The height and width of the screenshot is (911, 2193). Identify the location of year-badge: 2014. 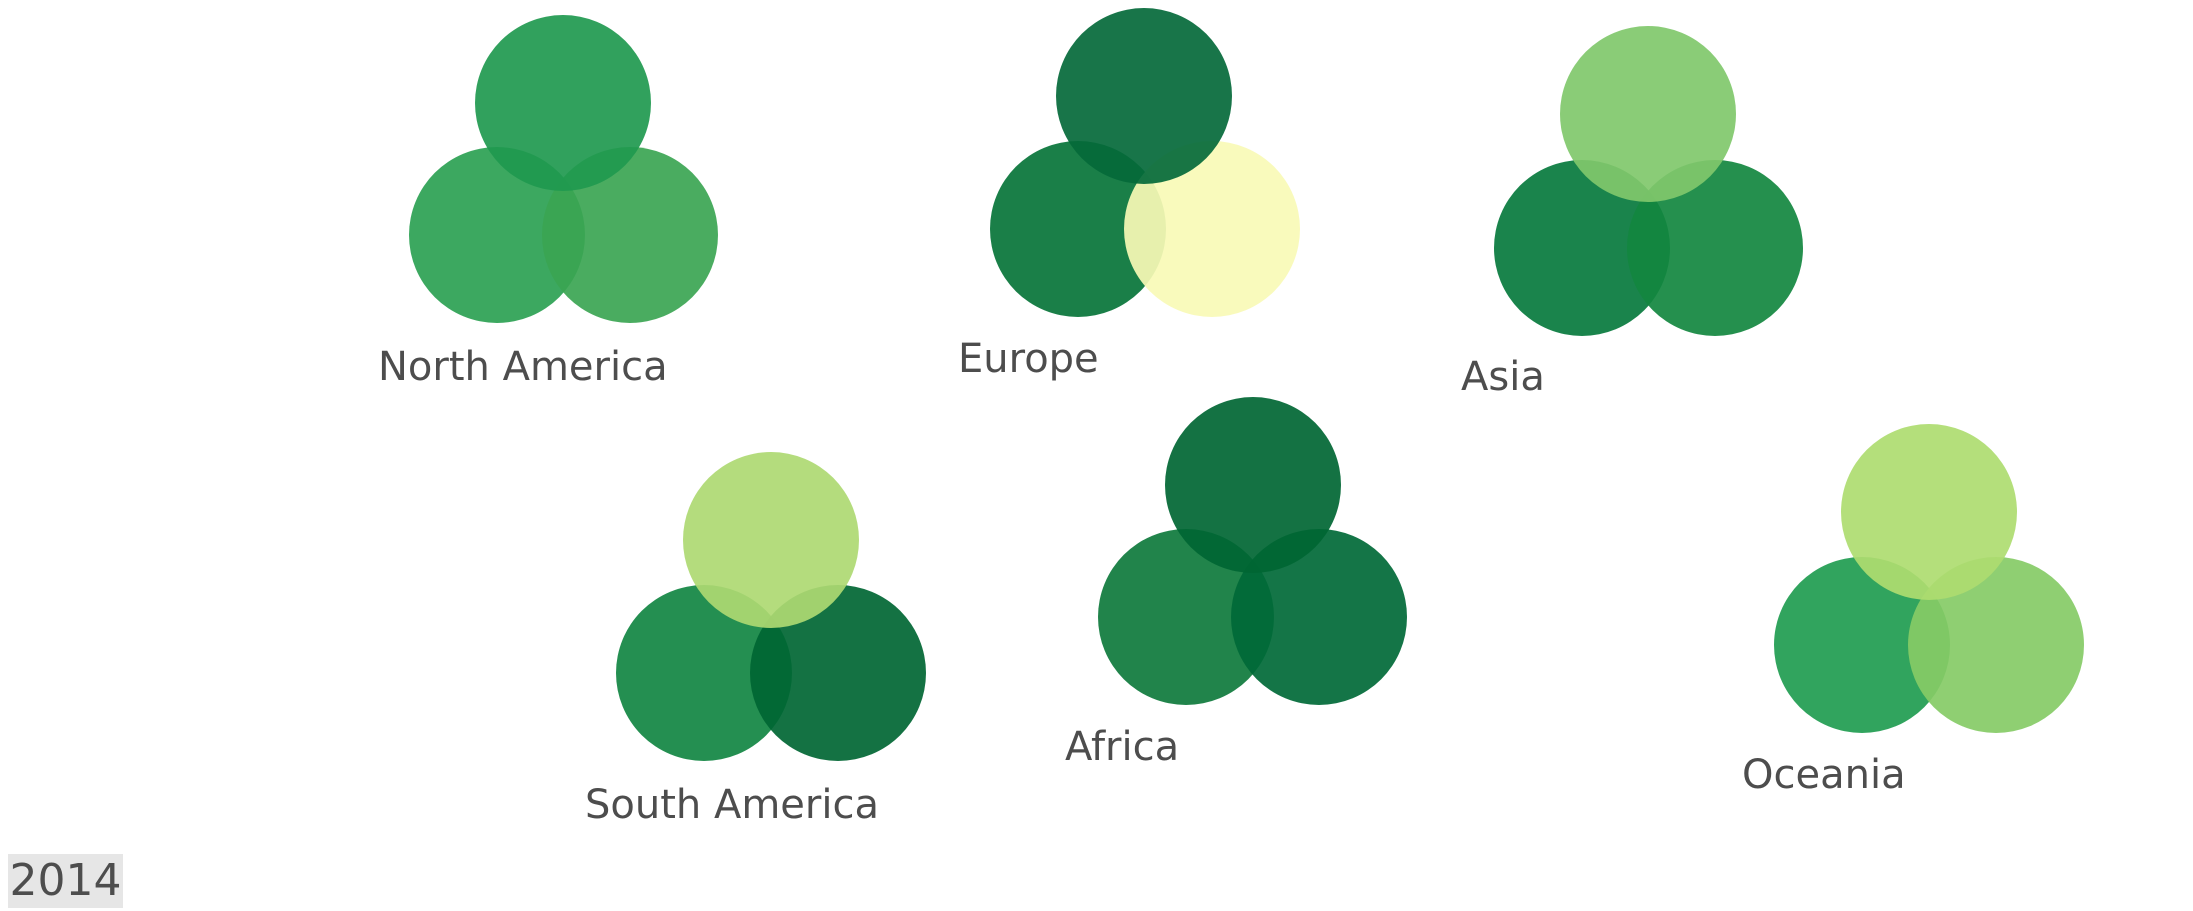
(65, 881).